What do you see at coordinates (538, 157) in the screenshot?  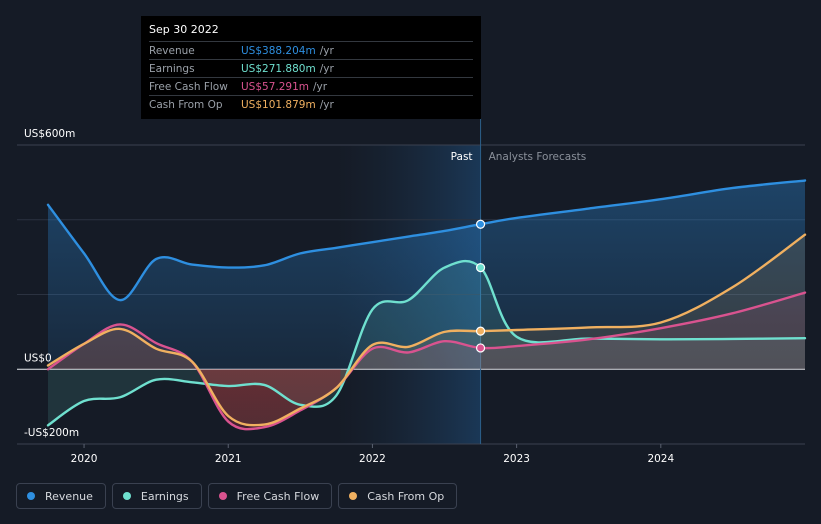 I see `forecast-label: Analysts Forecasts` at bounding box center [538, 157].